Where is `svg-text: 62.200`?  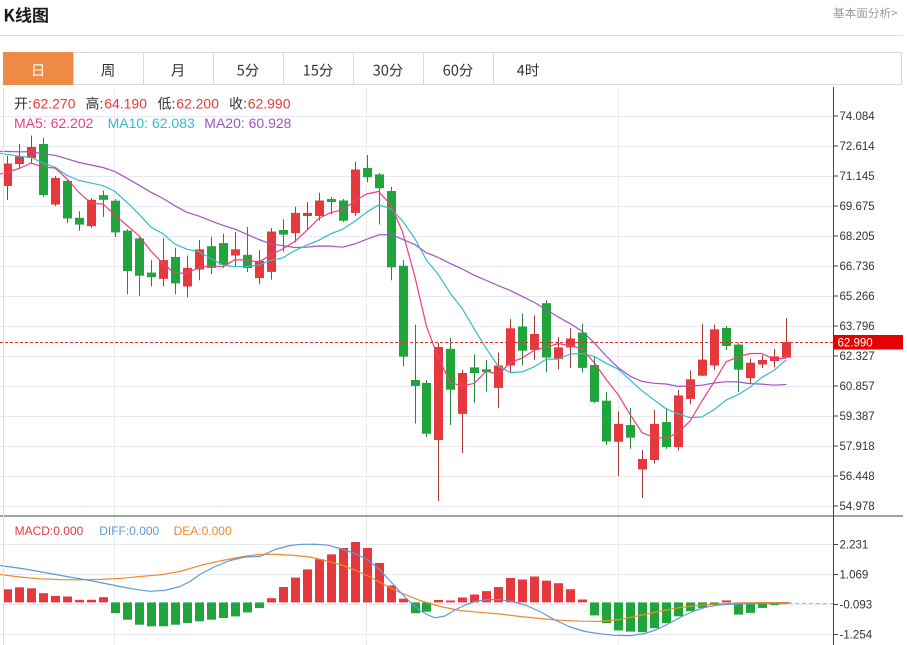 svg-text: 62.200 is located at coordinates (197, 104).